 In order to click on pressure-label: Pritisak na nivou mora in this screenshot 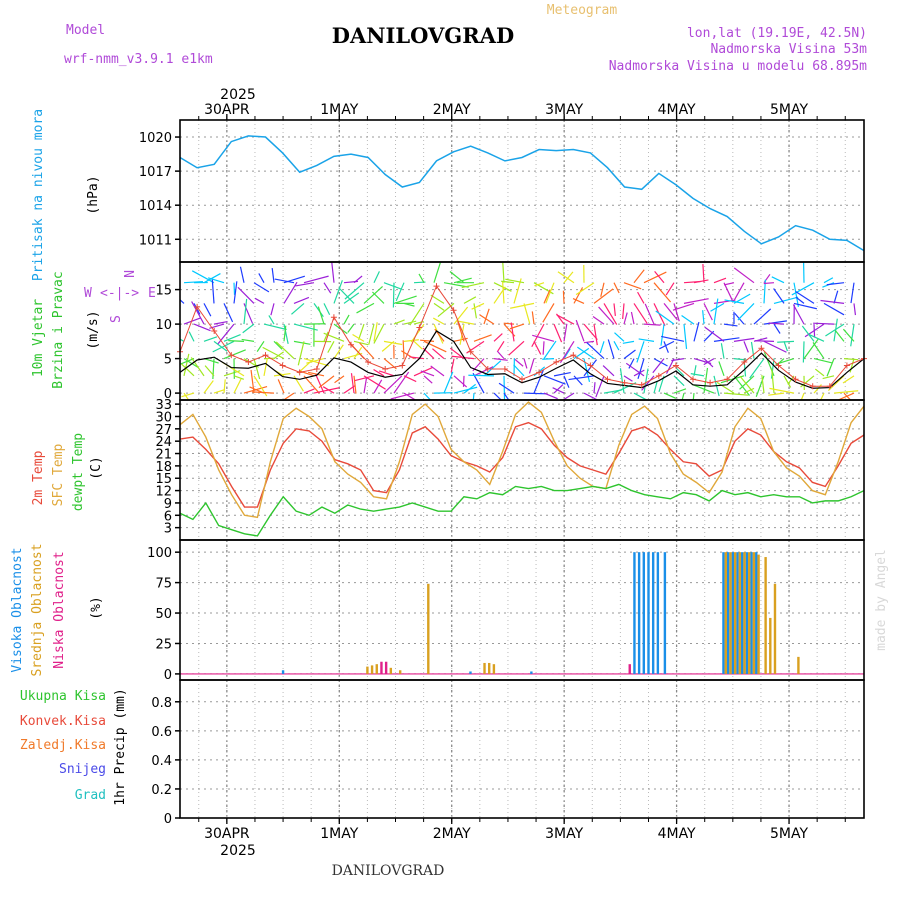, I will do `click(38, 195)`.